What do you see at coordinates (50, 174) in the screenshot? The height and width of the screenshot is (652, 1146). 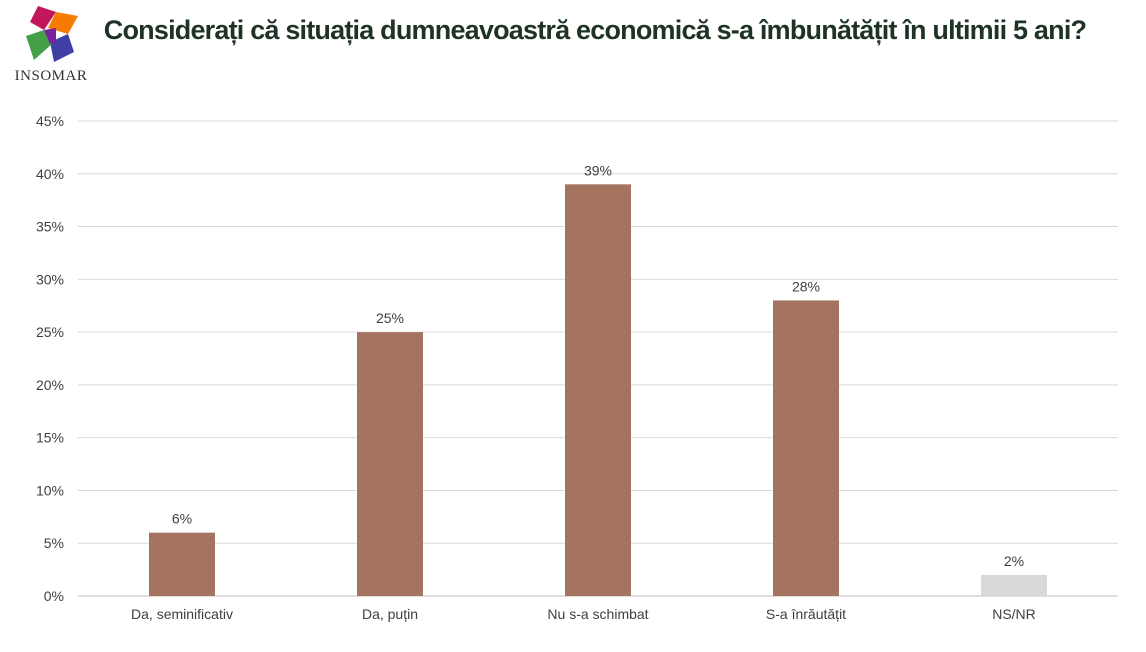 I see `y-tick-label: 40%` at bounding box center [50, 174].